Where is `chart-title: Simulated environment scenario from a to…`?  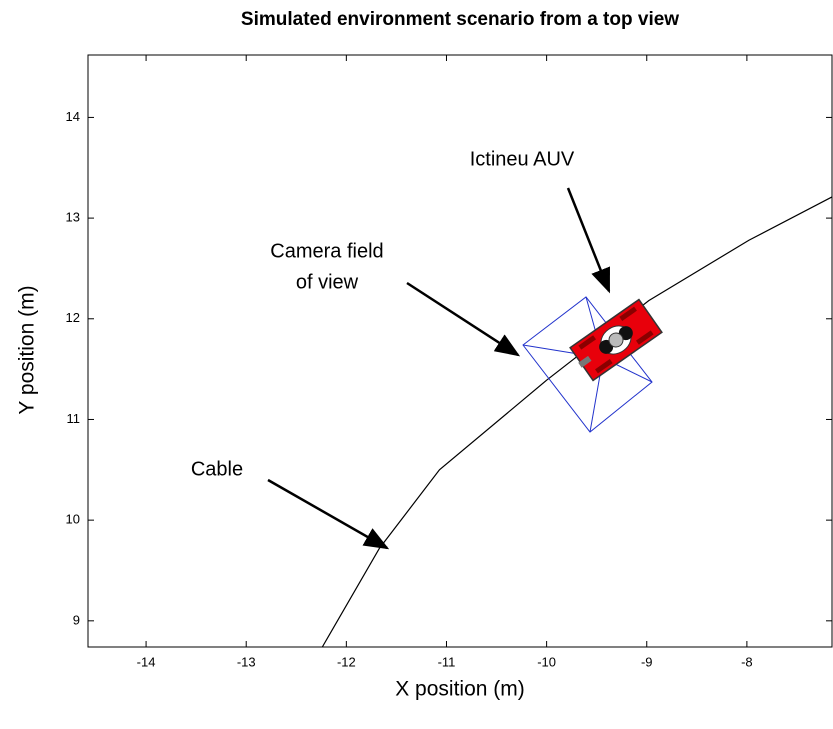
chart-title: Simulated environment scenario from a to… is located at coordinates (460, 19).